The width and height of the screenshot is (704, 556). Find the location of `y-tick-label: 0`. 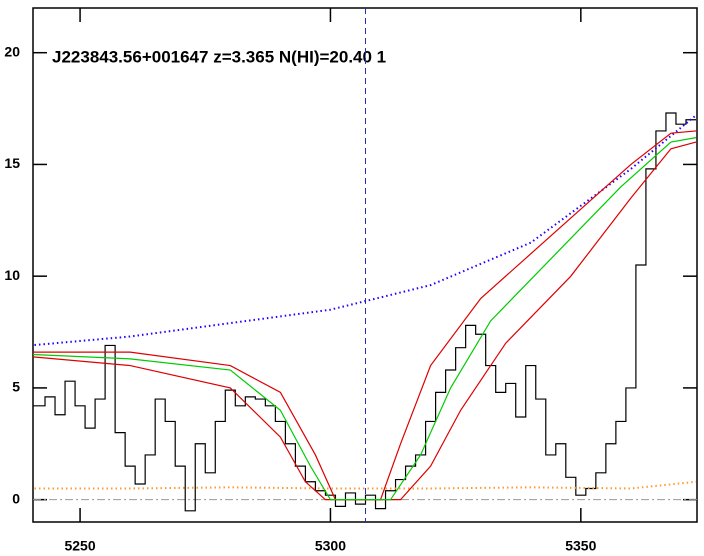

y-tick-label: 0 is located at coordinates (16, 498).